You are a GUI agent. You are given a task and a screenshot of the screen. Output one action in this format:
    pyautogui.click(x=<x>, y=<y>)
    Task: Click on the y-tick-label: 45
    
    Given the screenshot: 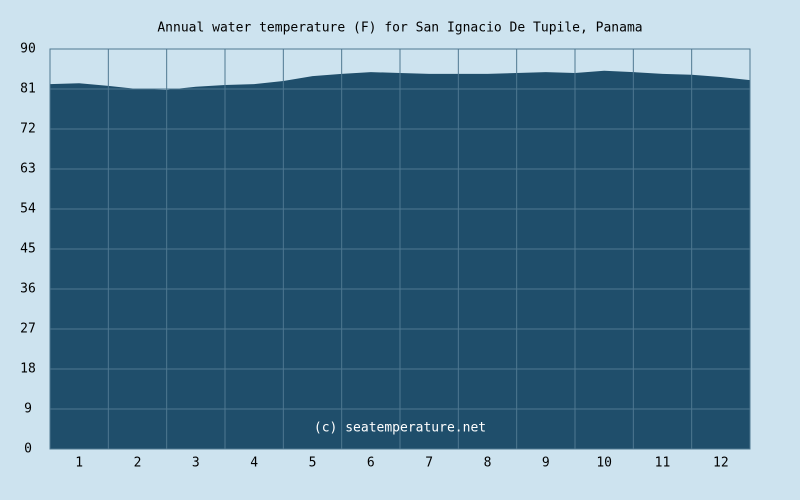 What is the action you would take?
    pyautogui.click(x=28, y=249)
    